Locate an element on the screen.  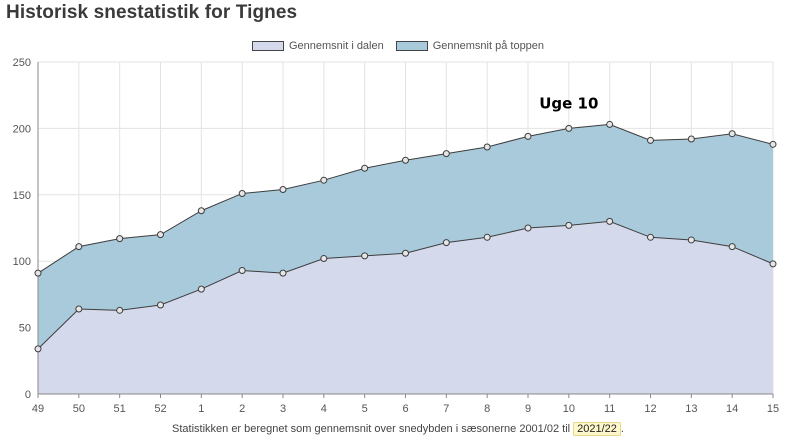
x-tick-label: 13 is located at coordinates (691, 409).